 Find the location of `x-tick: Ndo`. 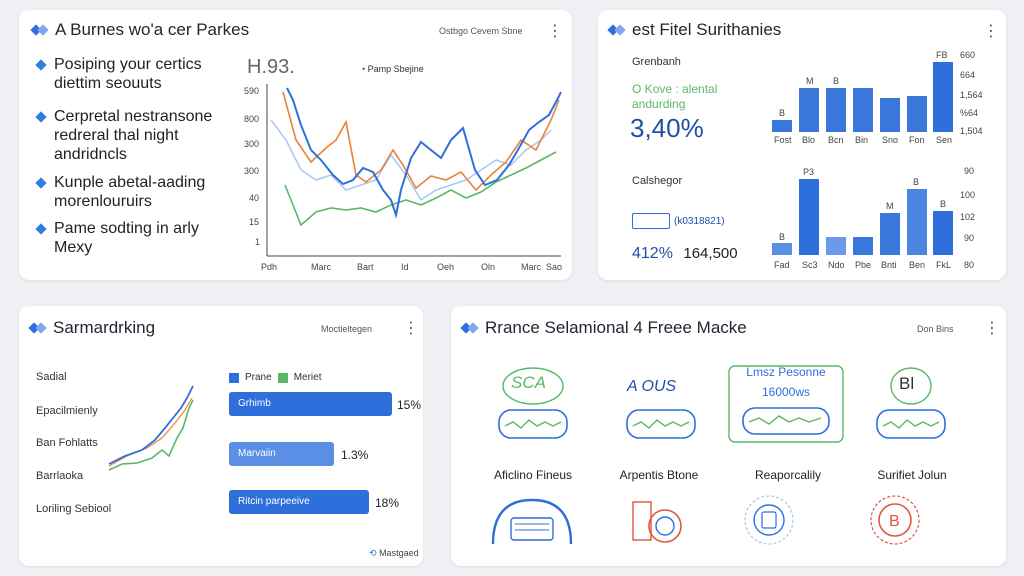

x-tick: Ndo is located at coordinates (836, 265).